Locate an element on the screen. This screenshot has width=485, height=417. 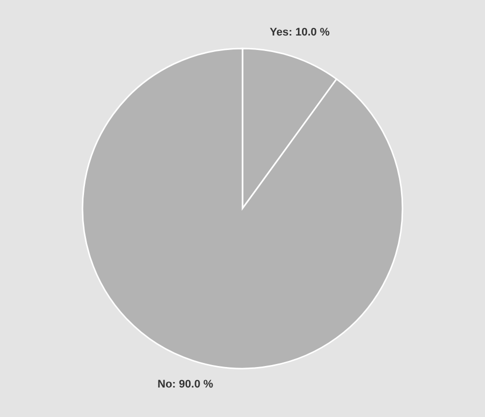
slice-label: No: 90.0 % is located at coordinates (186, 384).